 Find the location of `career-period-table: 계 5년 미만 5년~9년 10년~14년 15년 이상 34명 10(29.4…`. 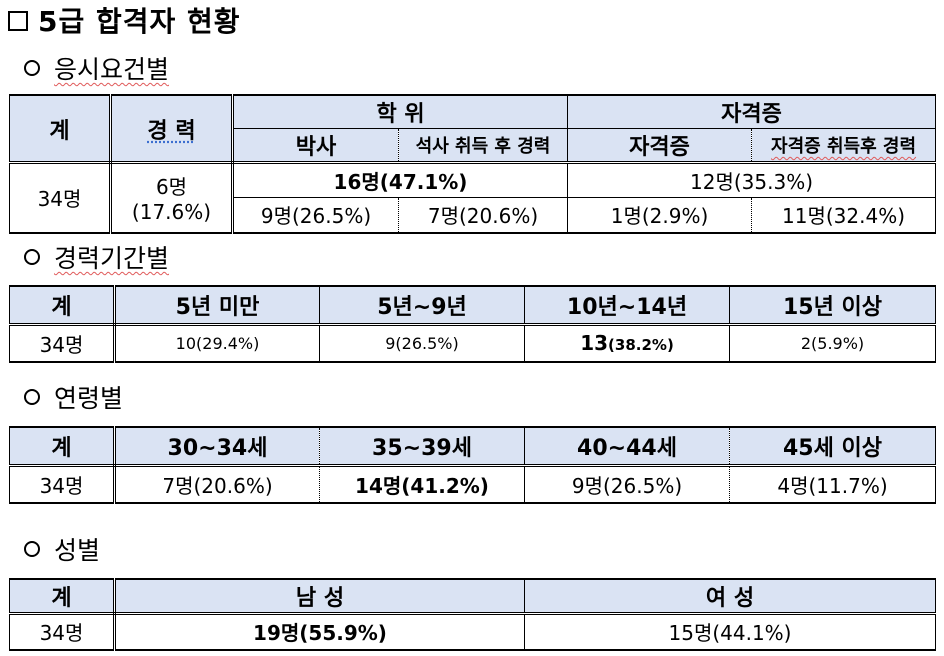

career-period-table: 계 5년 미만 5년~9년 10년~14년 15년 이상 34명 10(29.4… is located at coordinates (472, 324).